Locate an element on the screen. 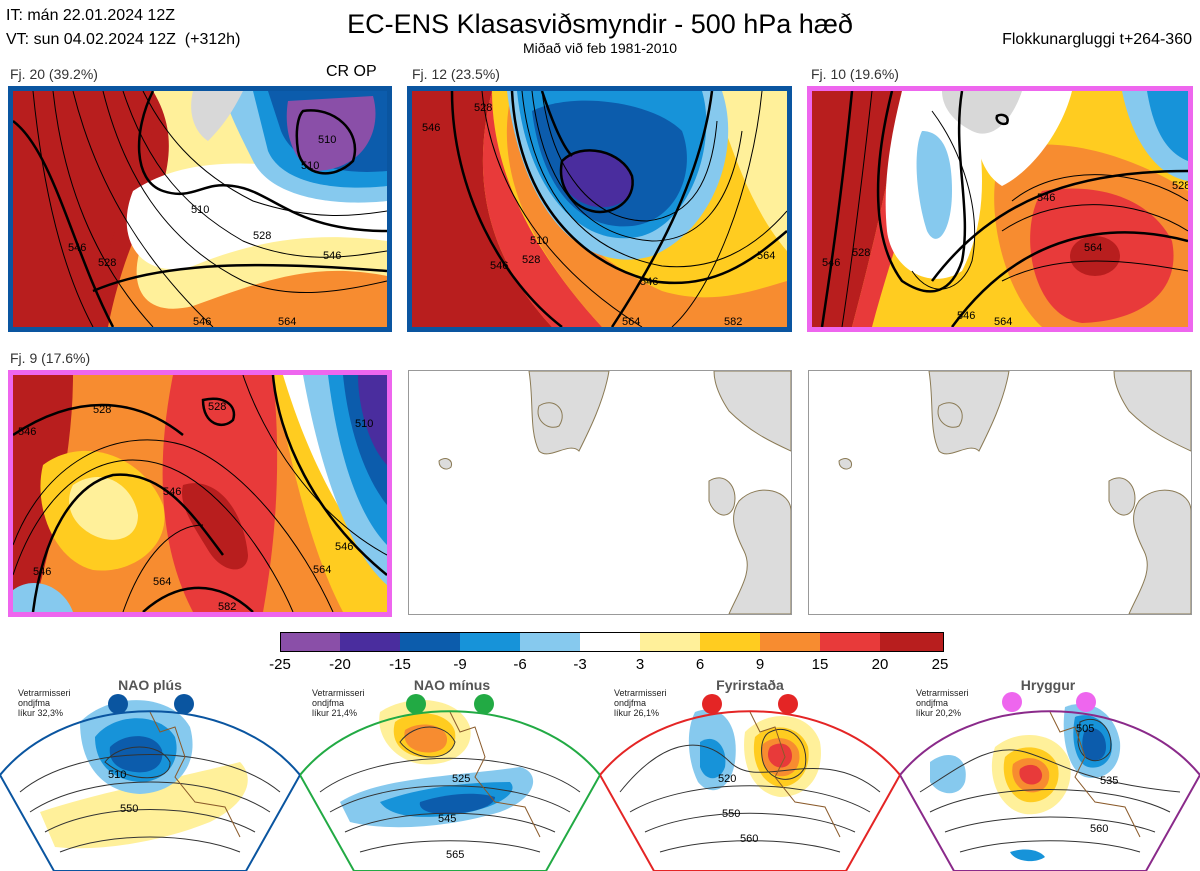 This screenshot has height=871, width=1200. cluster-map-panel: 546 528 528 546 546 510 546 564 564 582 is located at coordinates (200, 493).